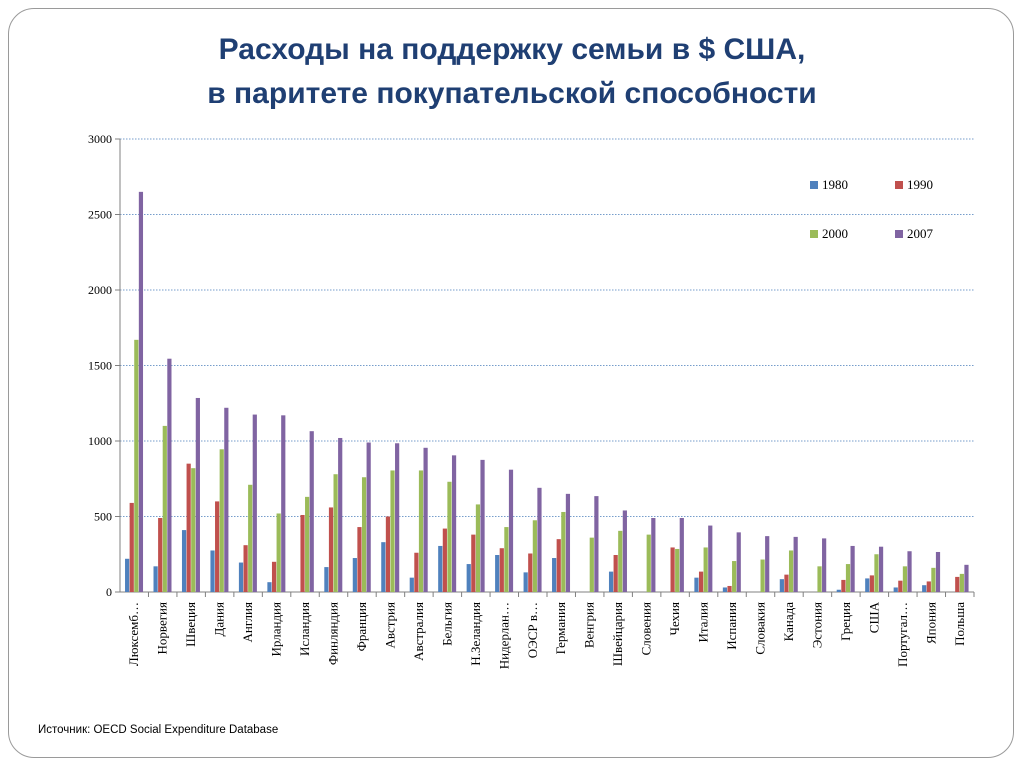 This screenshot has width=1024, height=768. Describe the element at coordinates (276, 629) in the screenshot. I see `category-label: Ирландия` at that location.